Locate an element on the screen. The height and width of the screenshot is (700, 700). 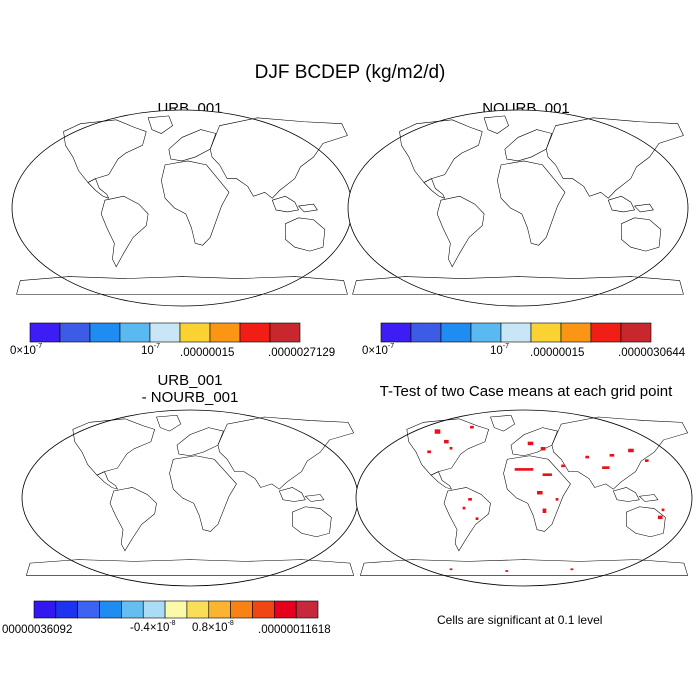
cb2-label-mid2: .00000015 is located at coordinates (557, 353).